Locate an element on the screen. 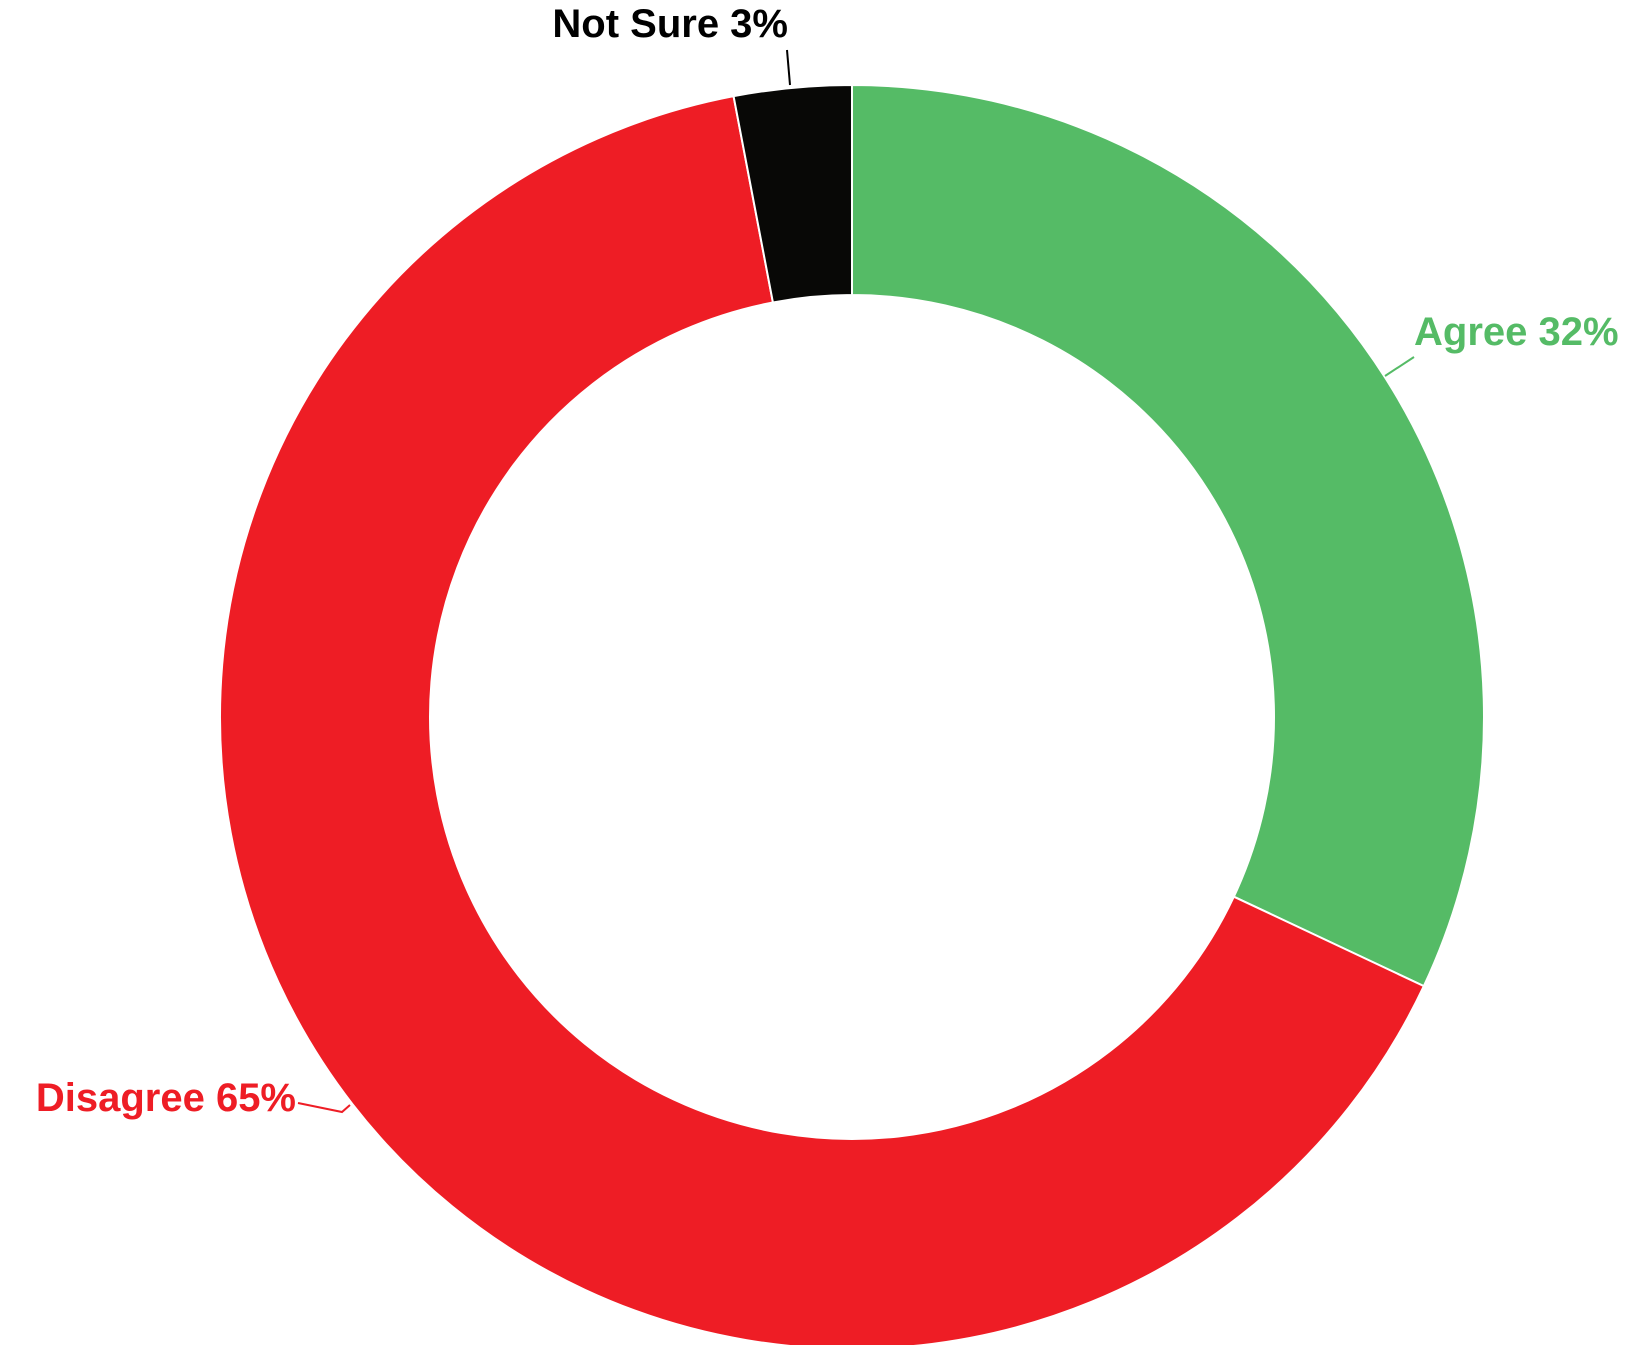  data-label-agree: Agree 32% is located at coordinates (1516, 332).